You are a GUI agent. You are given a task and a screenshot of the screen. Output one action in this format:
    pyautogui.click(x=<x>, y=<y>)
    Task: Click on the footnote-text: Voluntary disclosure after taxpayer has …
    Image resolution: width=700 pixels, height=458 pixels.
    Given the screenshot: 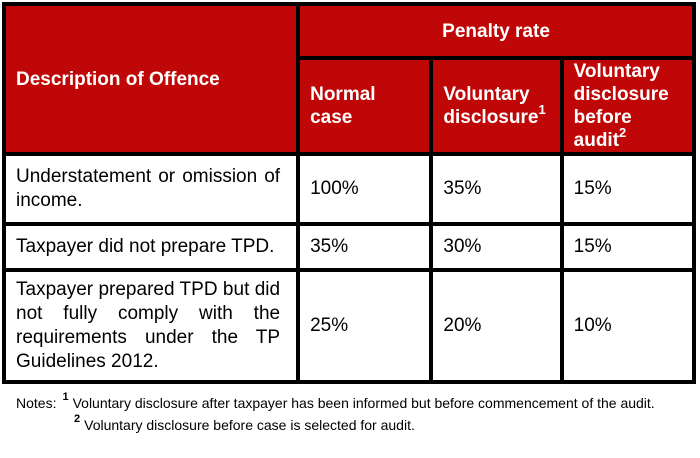 What is the action you would take?
    pyautogui.click(x=363, y=403)
    